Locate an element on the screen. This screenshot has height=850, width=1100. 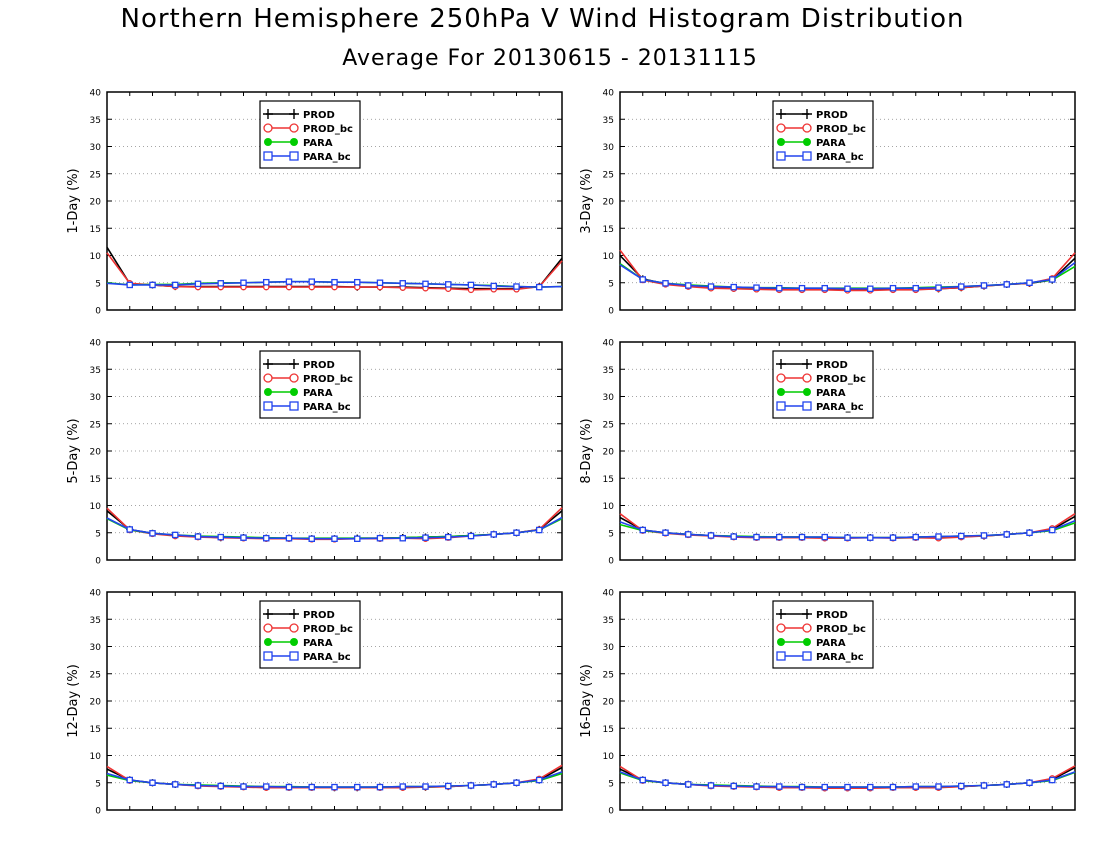
y-axis-label: 3-Day (%) is located at coordinates (586, 200).